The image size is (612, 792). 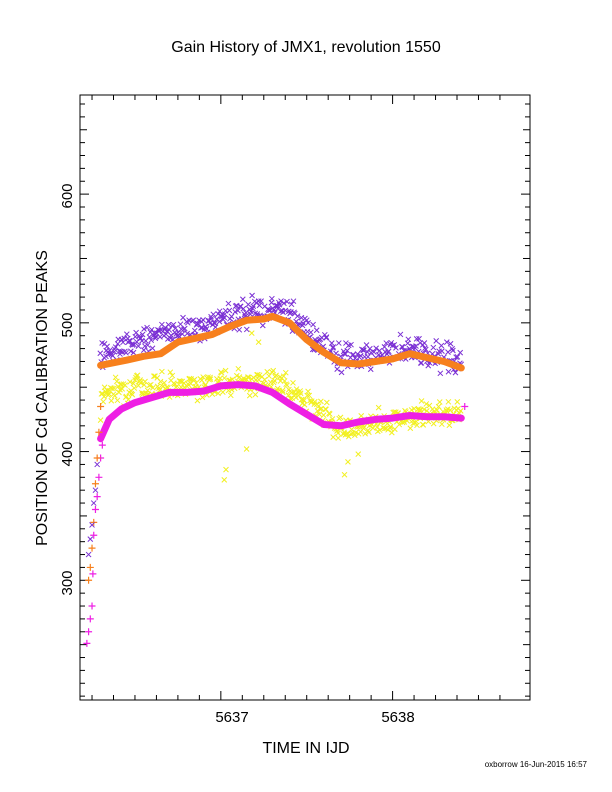 I want to click on y-tick-label-300: 300, so click(x=67, y=582).